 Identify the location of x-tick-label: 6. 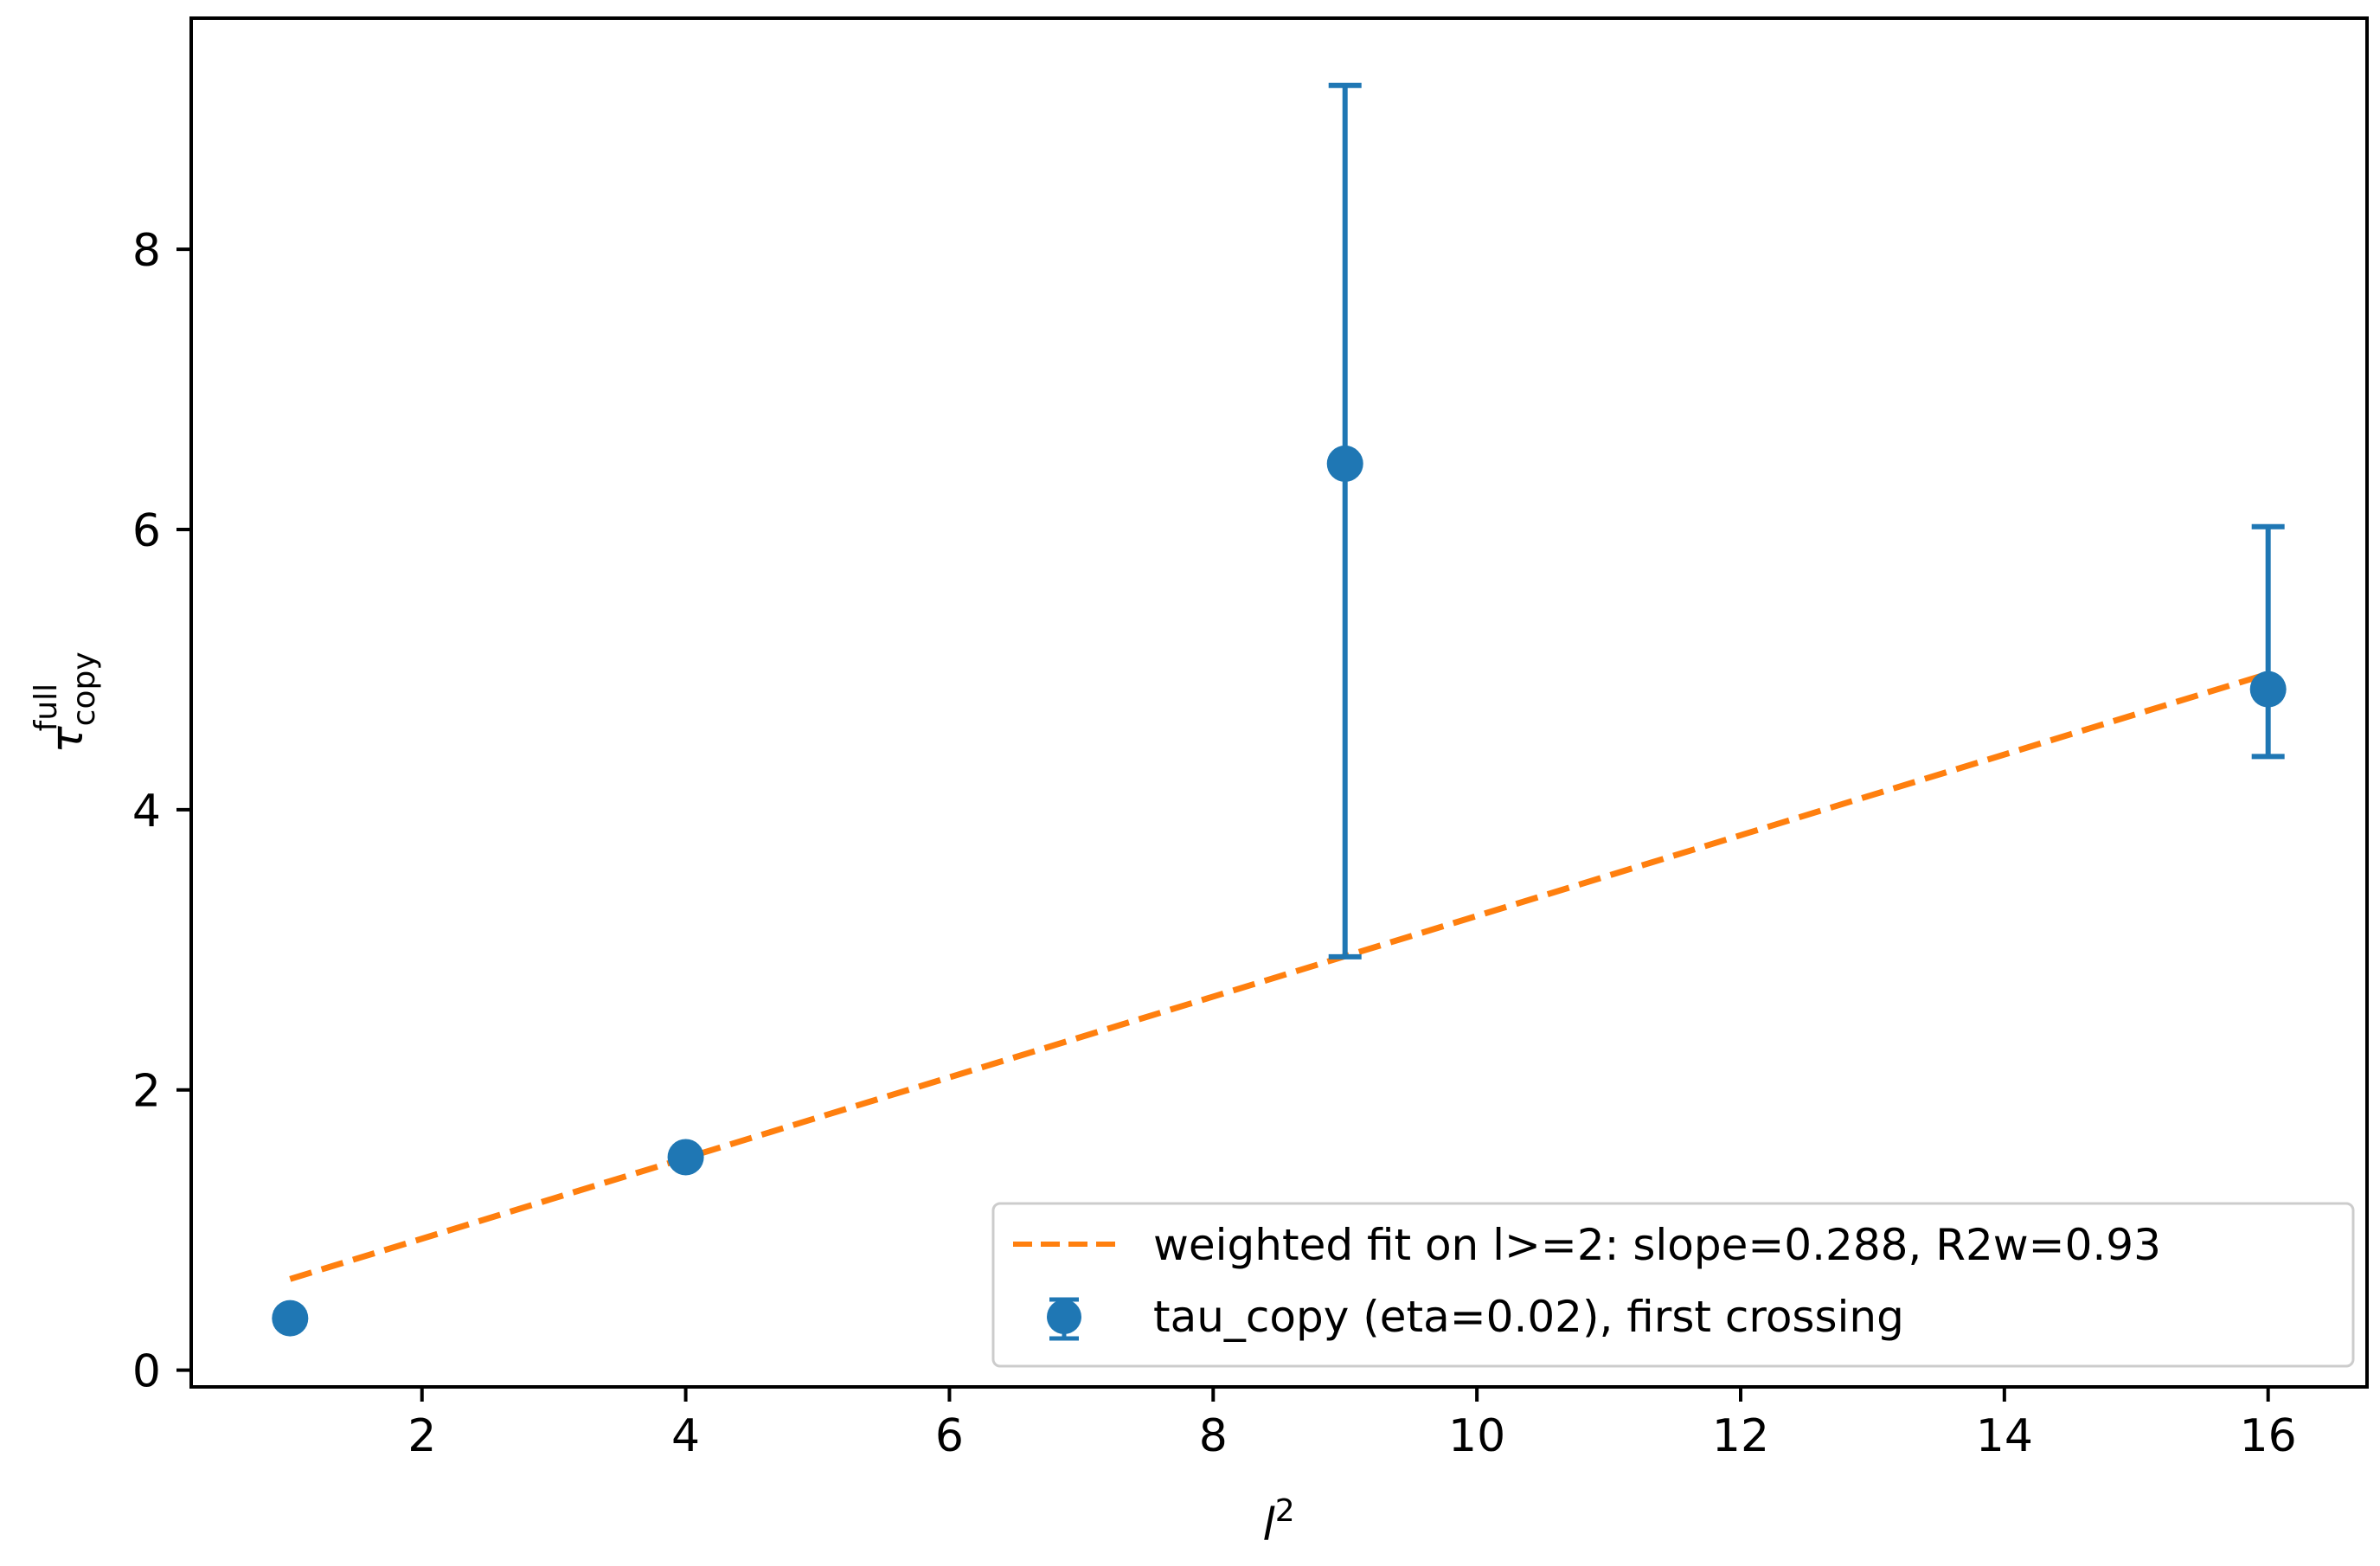
(949, 1436).